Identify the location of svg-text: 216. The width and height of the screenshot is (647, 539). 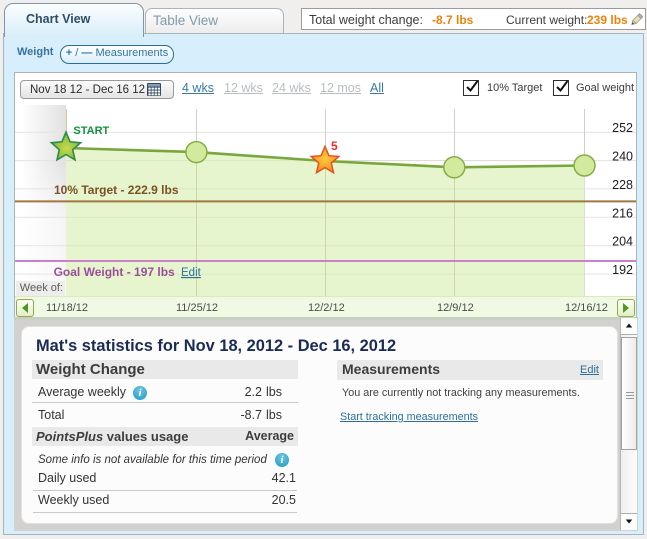
(622, 213).